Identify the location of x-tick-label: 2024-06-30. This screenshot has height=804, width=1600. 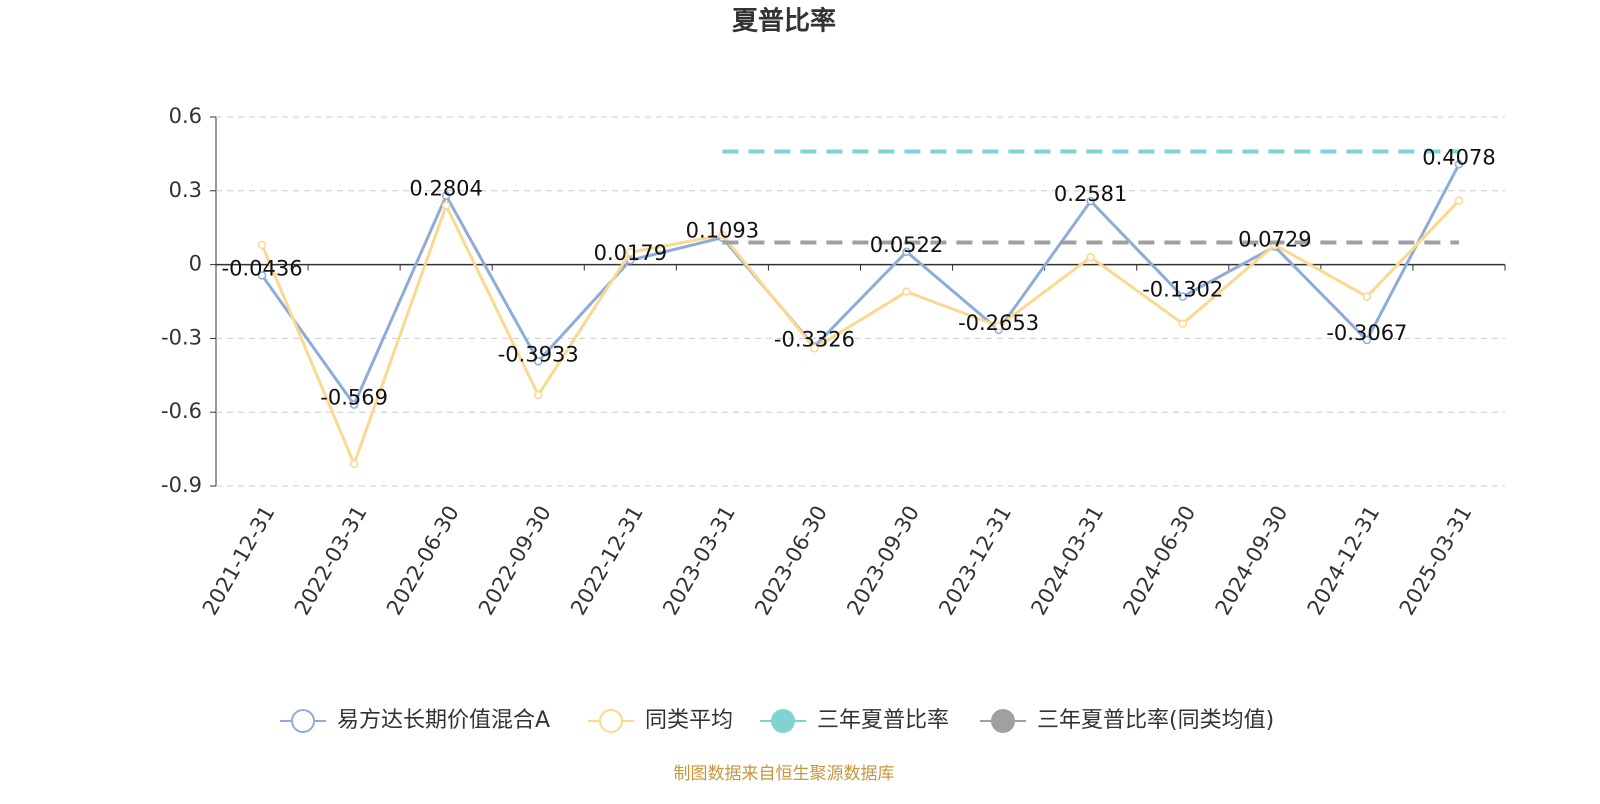
(1159, 561).